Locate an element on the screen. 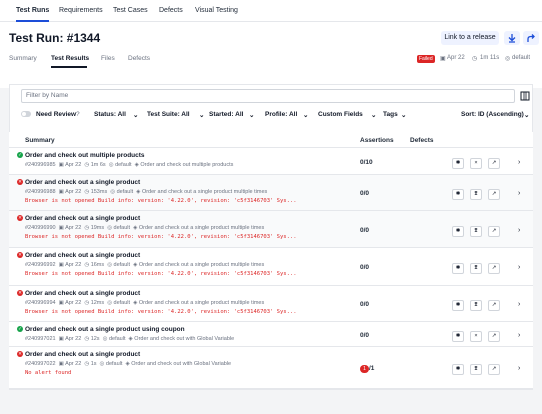 The image size is (542, 414). test-id: #240996990 is located at coordinates (40, 228).